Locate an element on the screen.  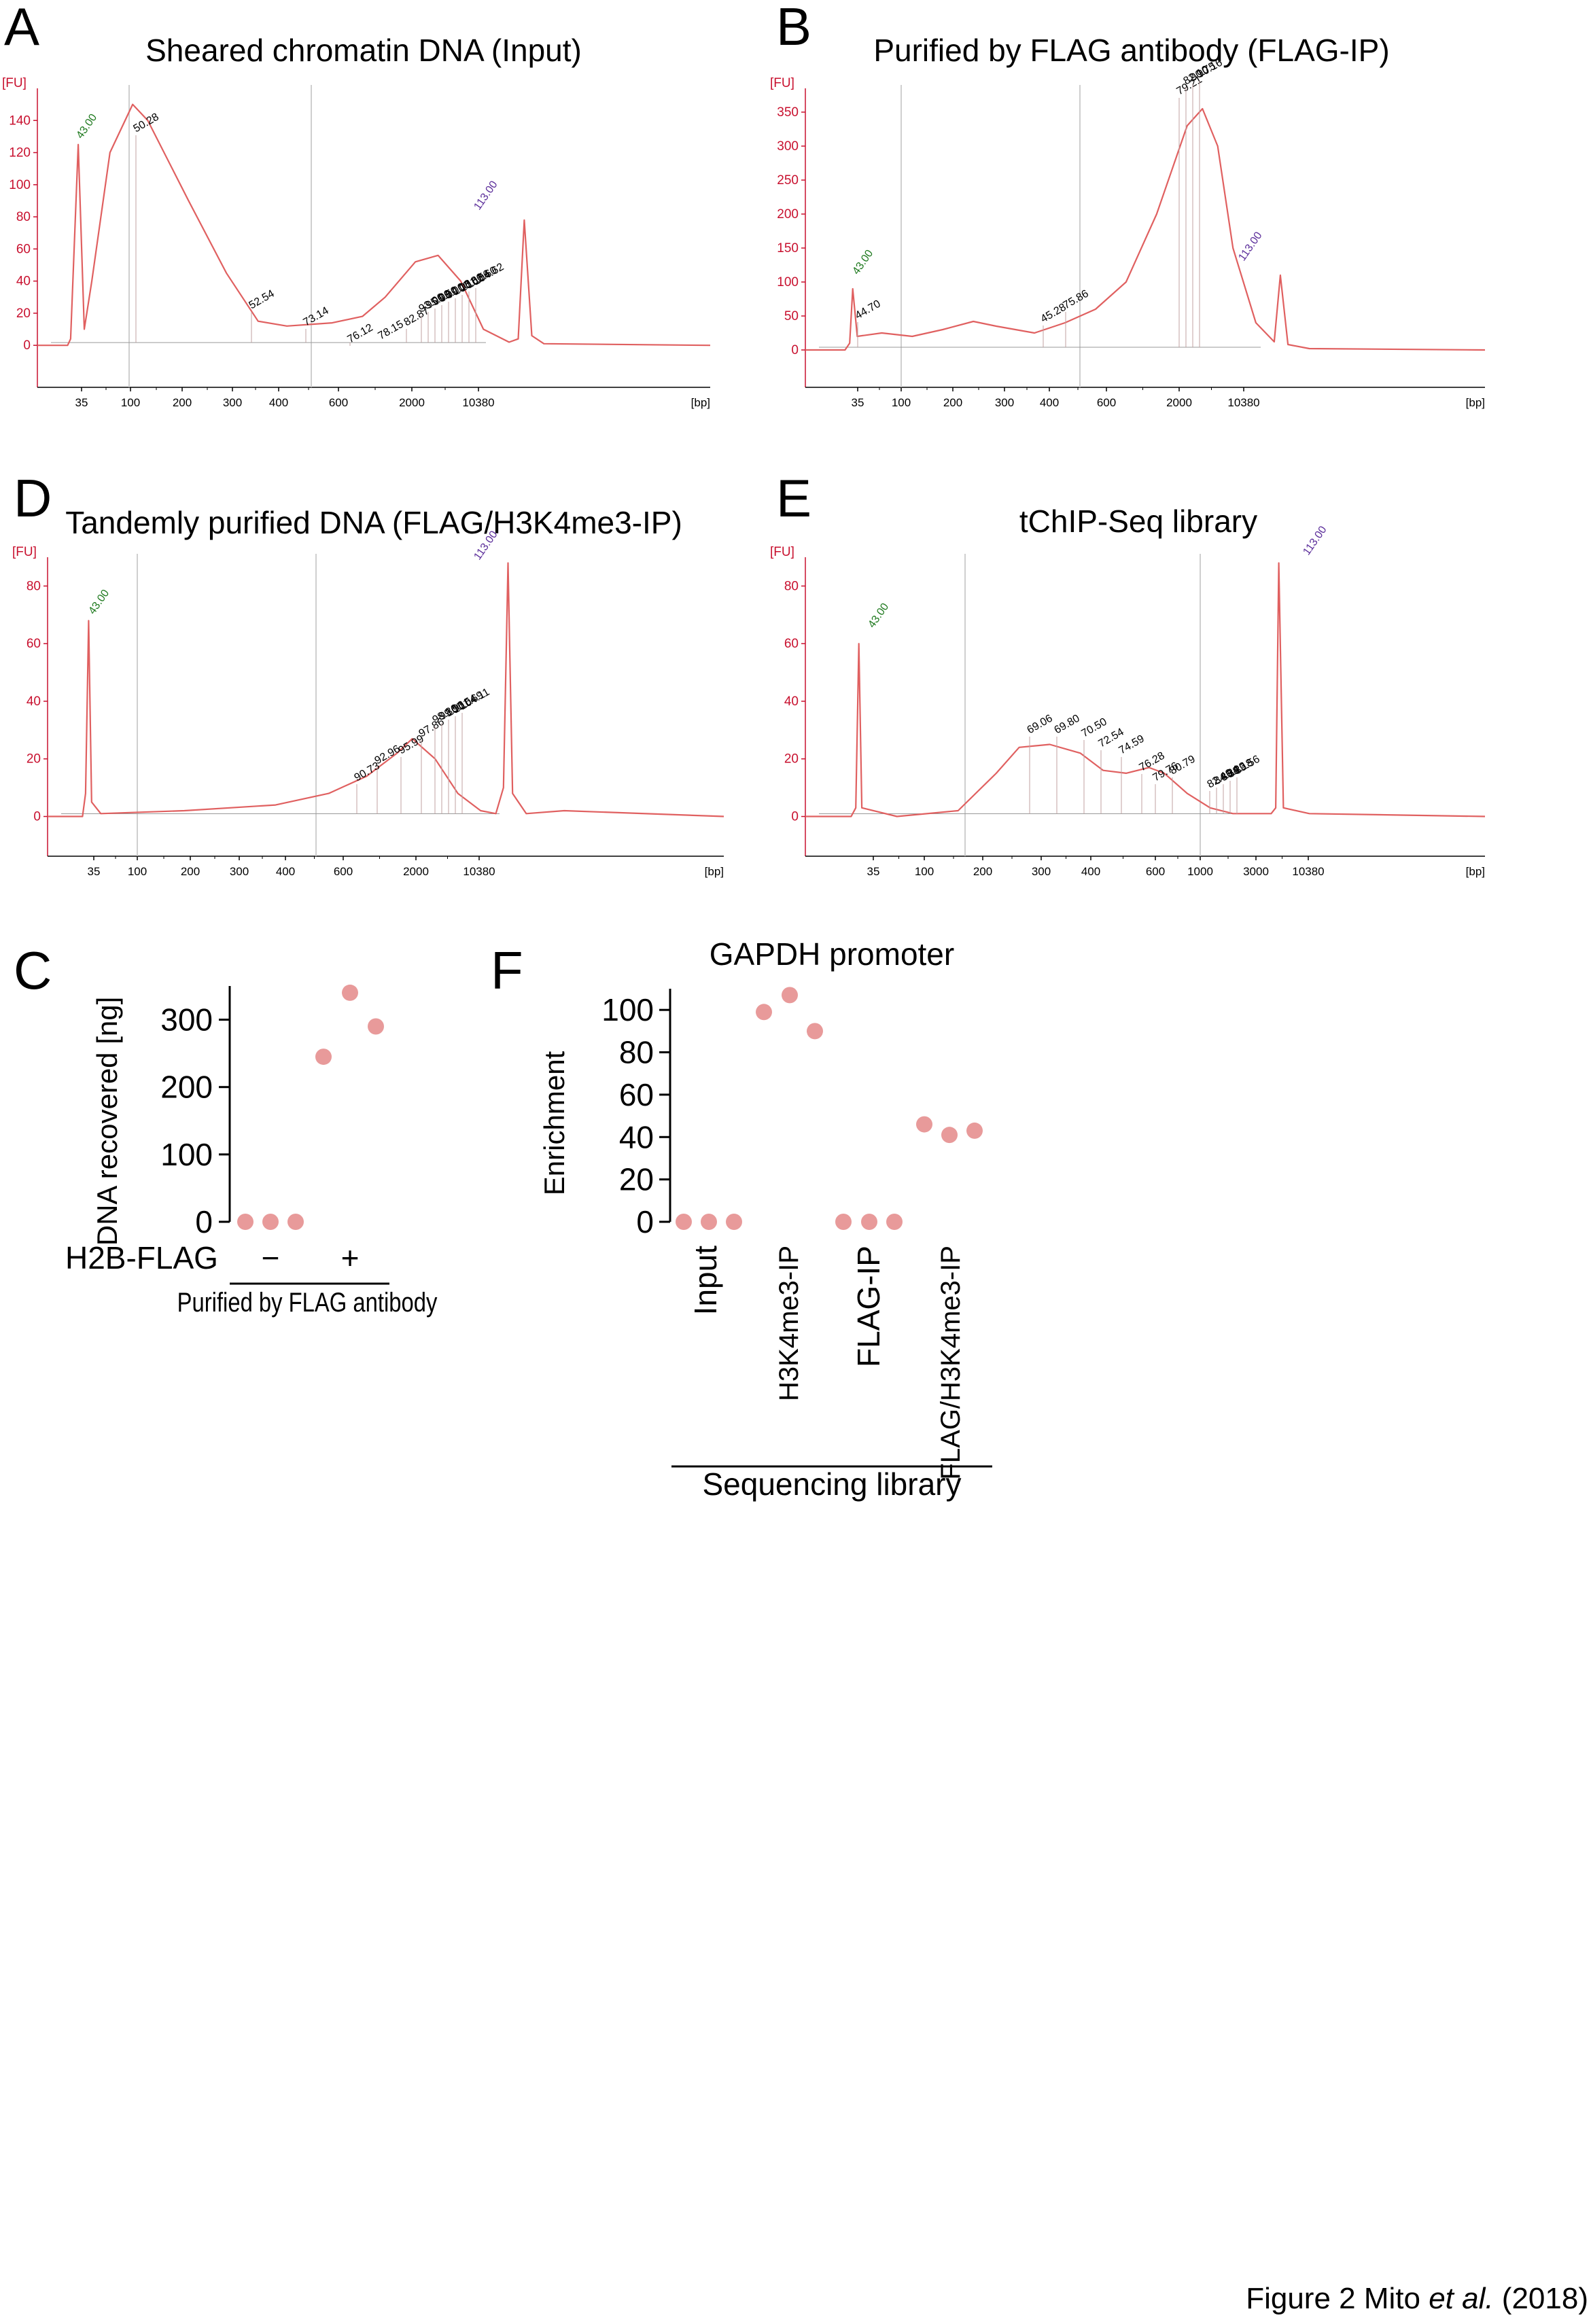
panel-letter-b: B is located at coordinates (794, 28).